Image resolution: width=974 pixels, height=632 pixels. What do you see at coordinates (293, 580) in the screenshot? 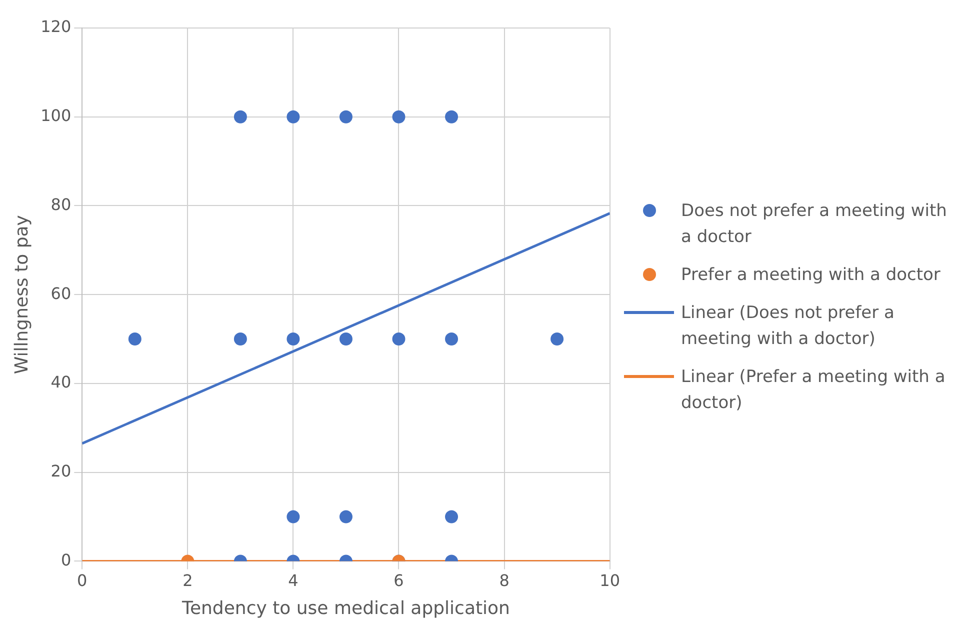
I see `x-tick-label: 4` at bounding box center [293, 580].